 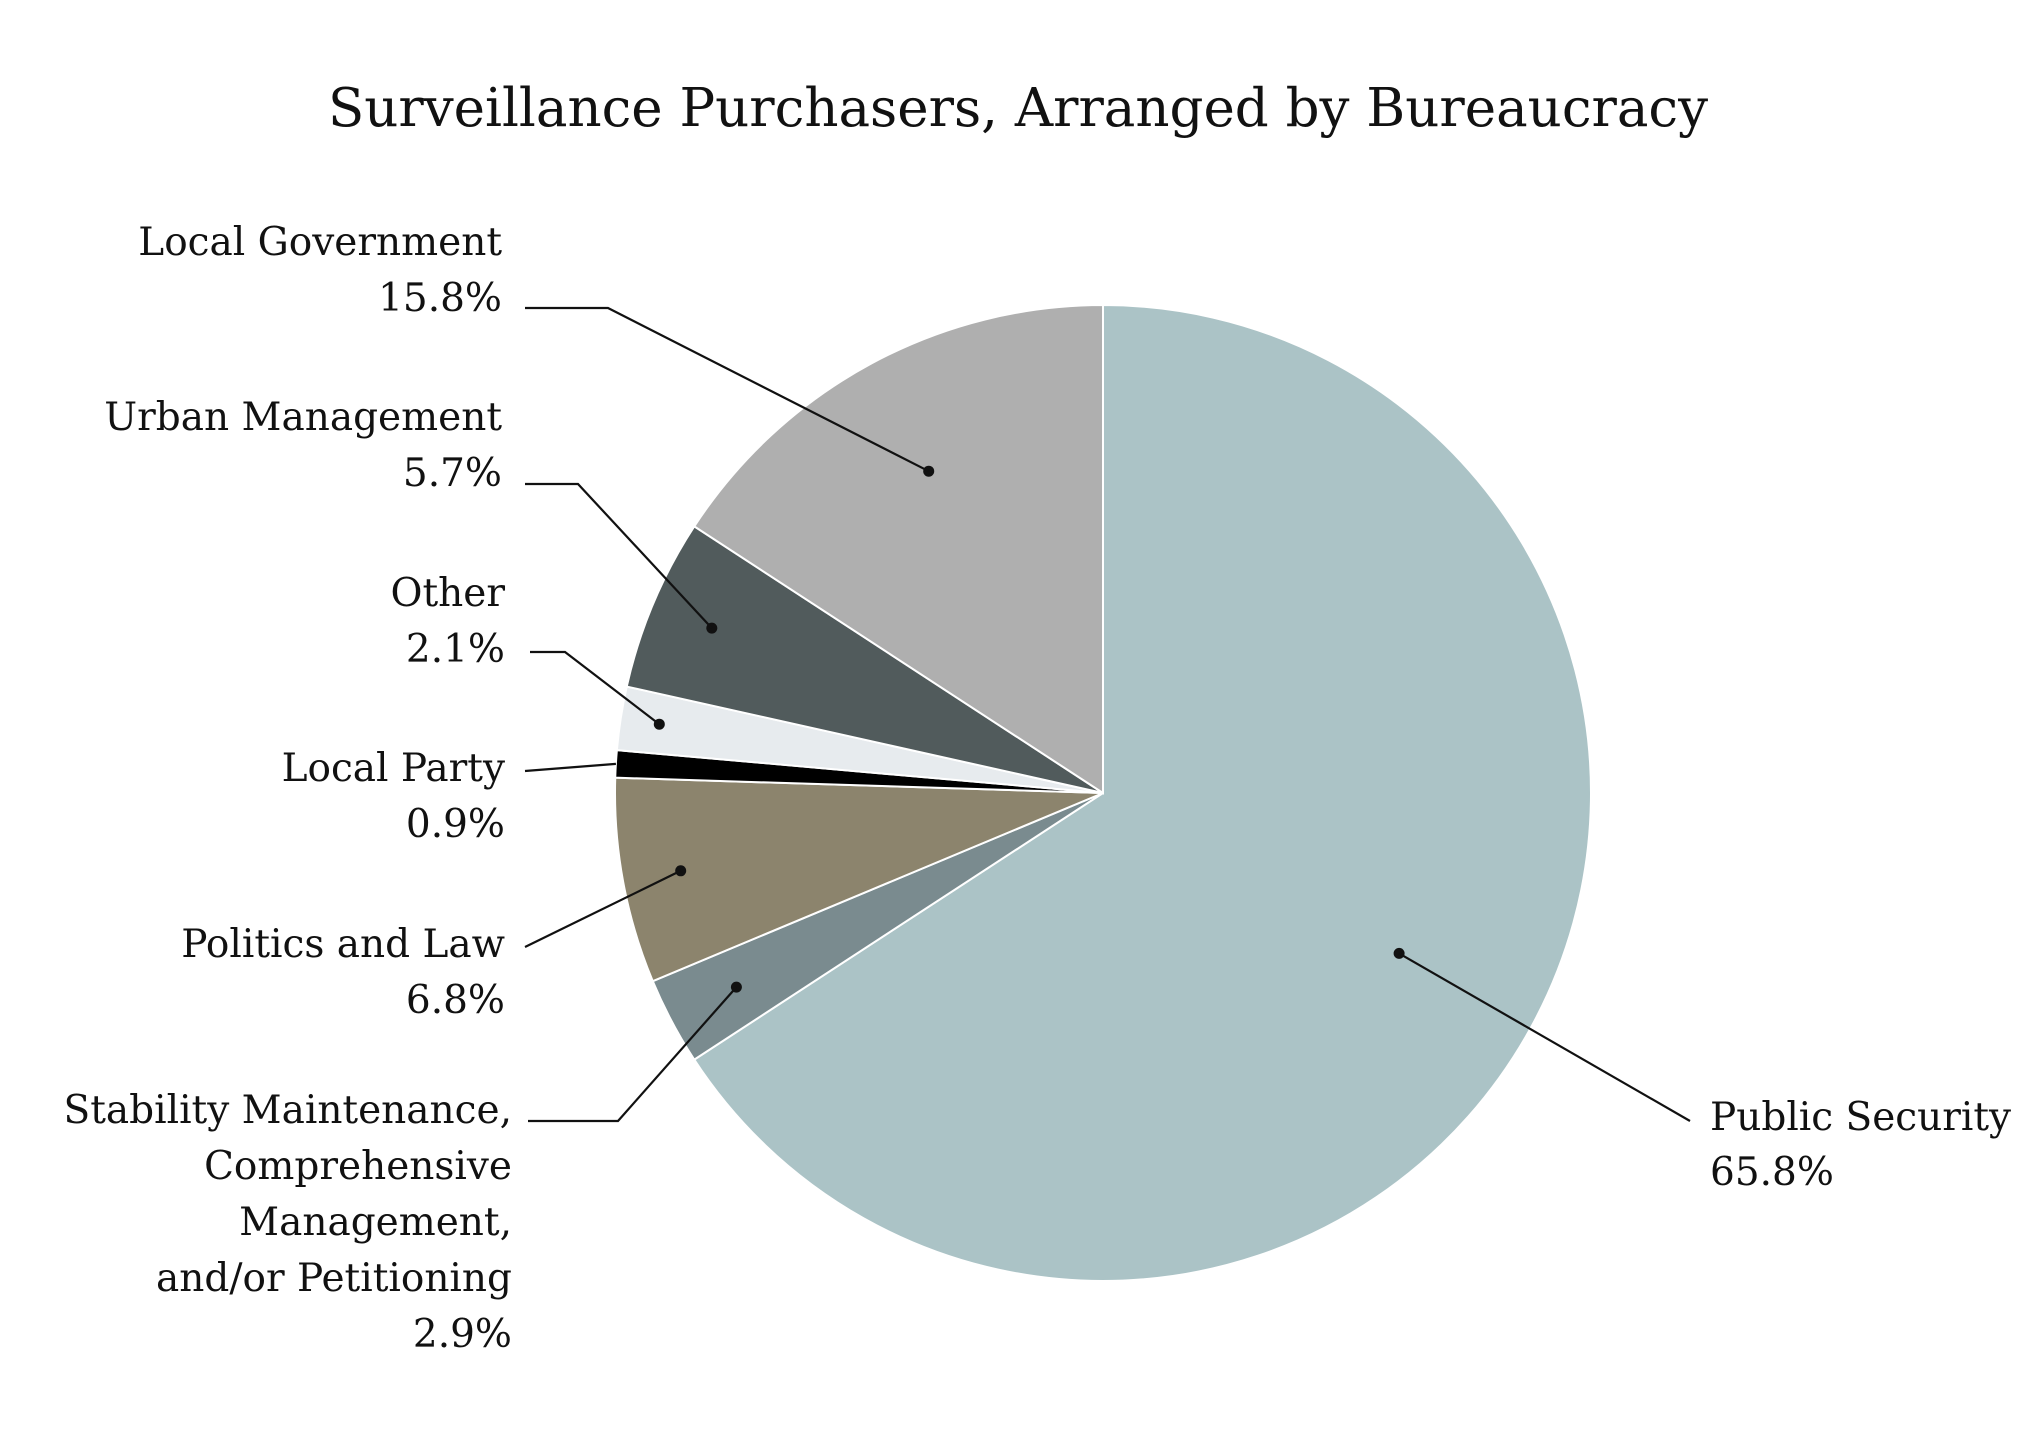 I want to click on slice-value-label: 6.8%, so click(x=455, y=1000).